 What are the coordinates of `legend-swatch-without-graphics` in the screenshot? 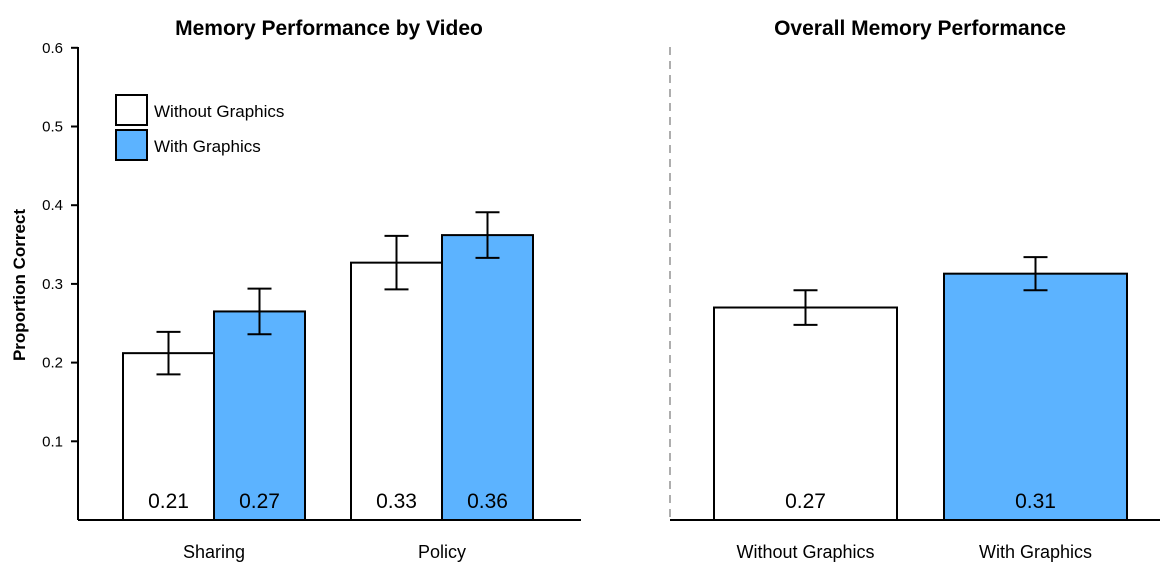 It's located at (131, 110).